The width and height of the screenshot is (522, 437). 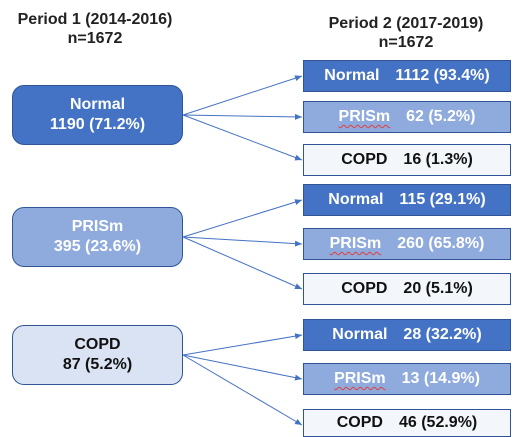 What do you see at coordinates (438, 288) in the screenshot?
I see `outcome-value: 20 (5.1%)` at bounding box center [438, 288].